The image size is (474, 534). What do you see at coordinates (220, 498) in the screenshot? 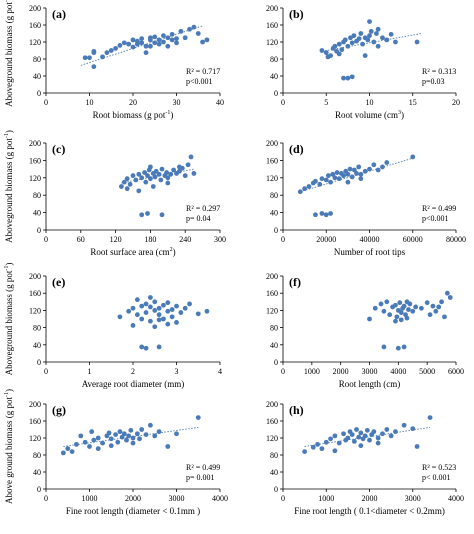
I see `x-tick-label: 4000` at bounding box center [220, 498].